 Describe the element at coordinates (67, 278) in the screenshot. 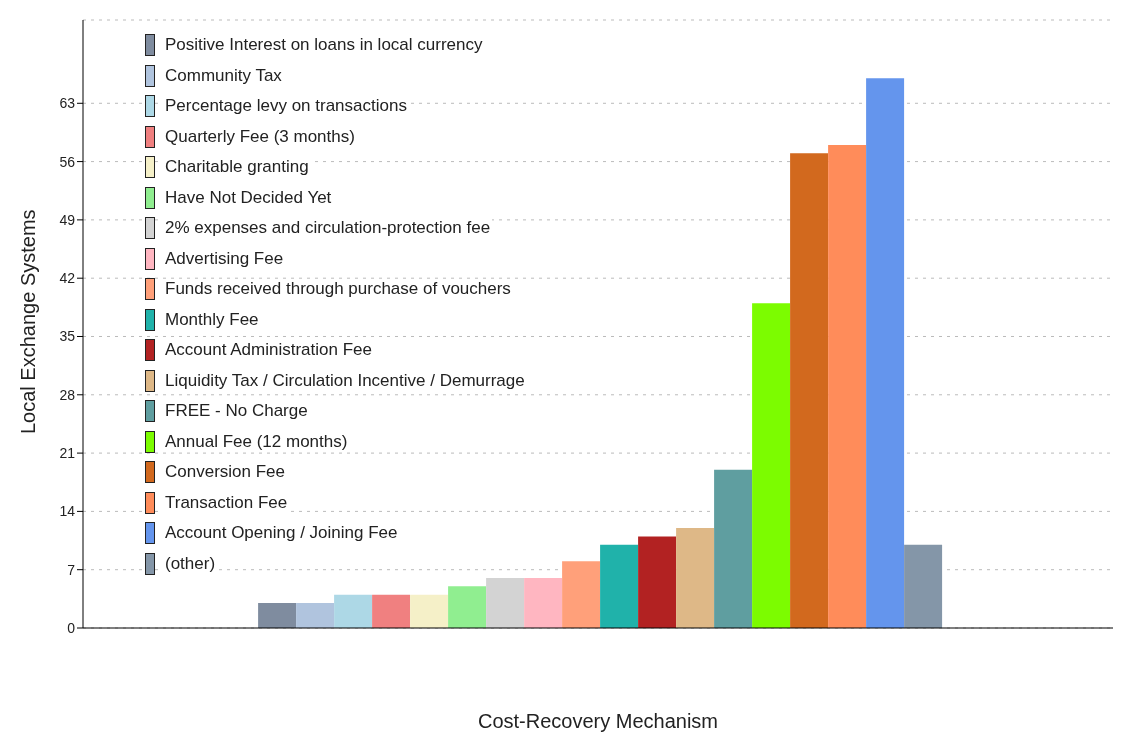

I see `y-tick-label: 42` at that location.